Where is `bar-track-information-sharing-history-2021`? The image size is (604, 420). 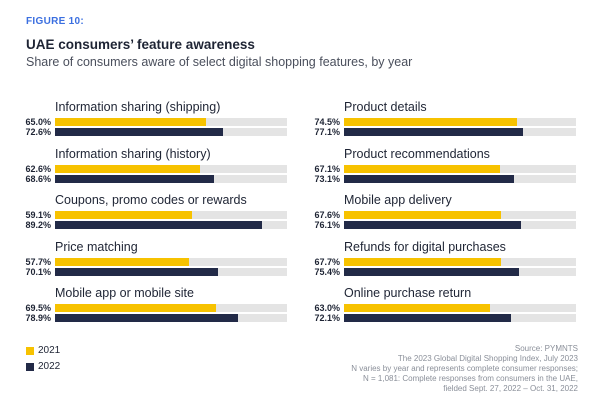 bar-track-information-sharing-history-2021 is located at coordinates (171, 168).